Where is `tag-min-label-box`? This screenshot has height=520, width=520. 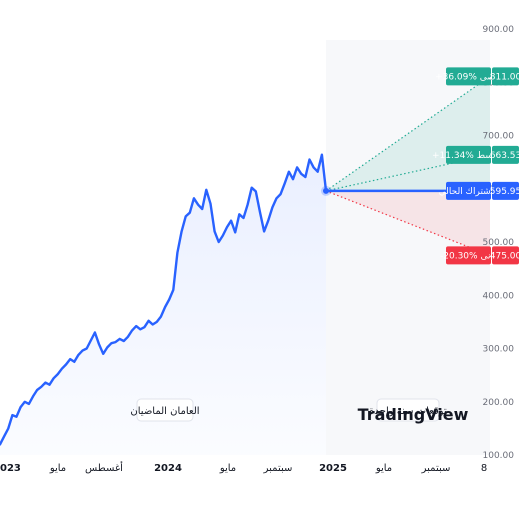 tag-min-label-box is located at coordinates (468, 255).